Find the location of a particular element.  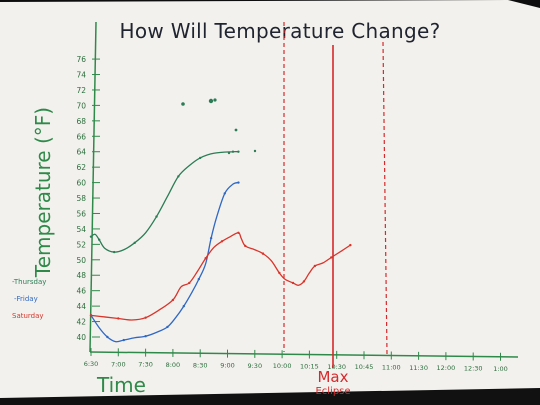

x-tick-label: 7:00 is located at coordinates (118, 364).